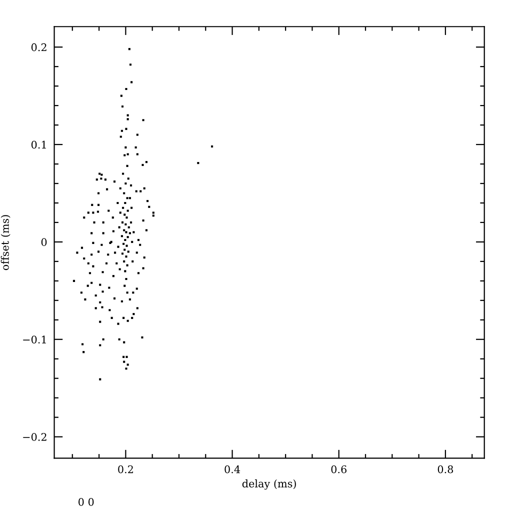 This screenshot has width=512, height=512. What do you see at coordinates (44, 242) in the screenshot?
I see `y-tick-label: 0` at bounding box center [44, 242].